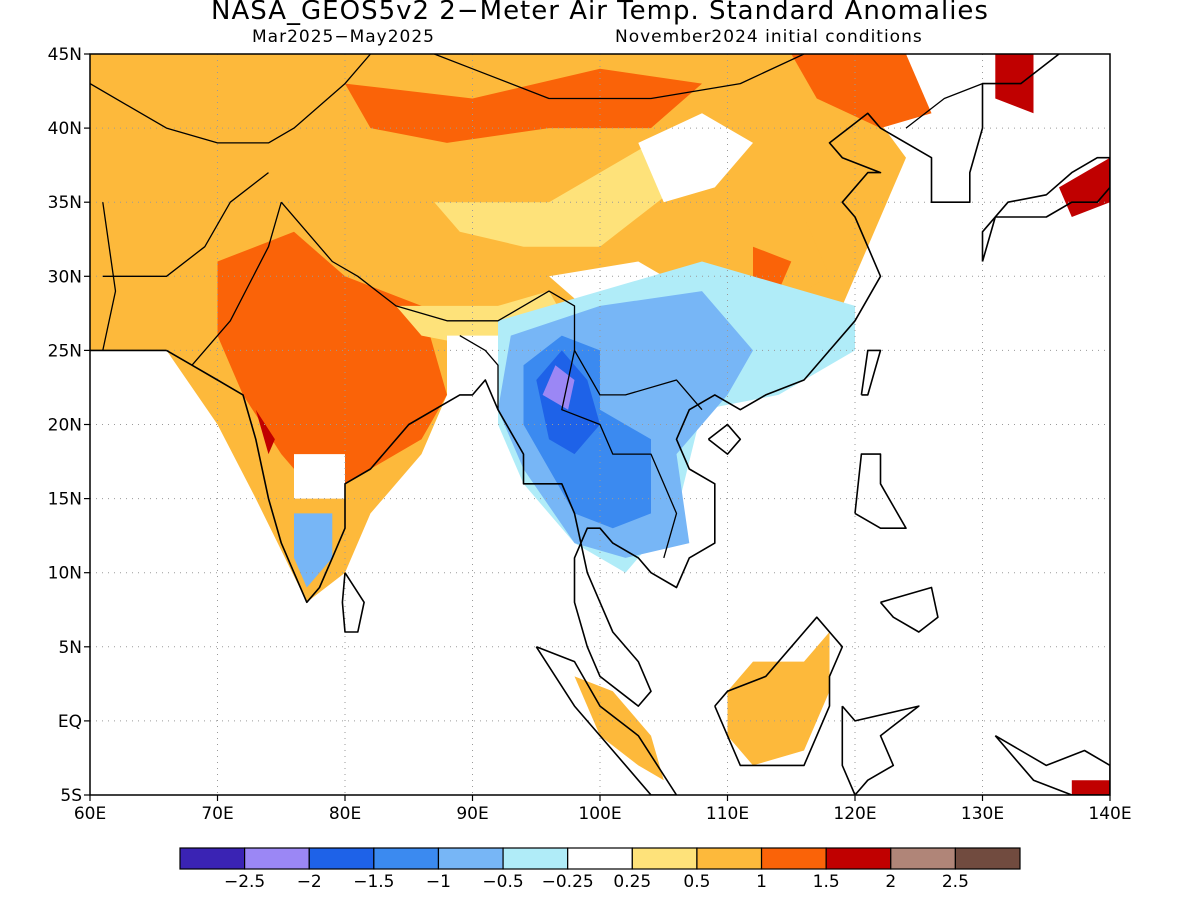 The height and width of the screenshot is (900, 1200). Describe the element at coordinates (761, 882) in the screenshot. I see `colorbar-label: 1` at that location.